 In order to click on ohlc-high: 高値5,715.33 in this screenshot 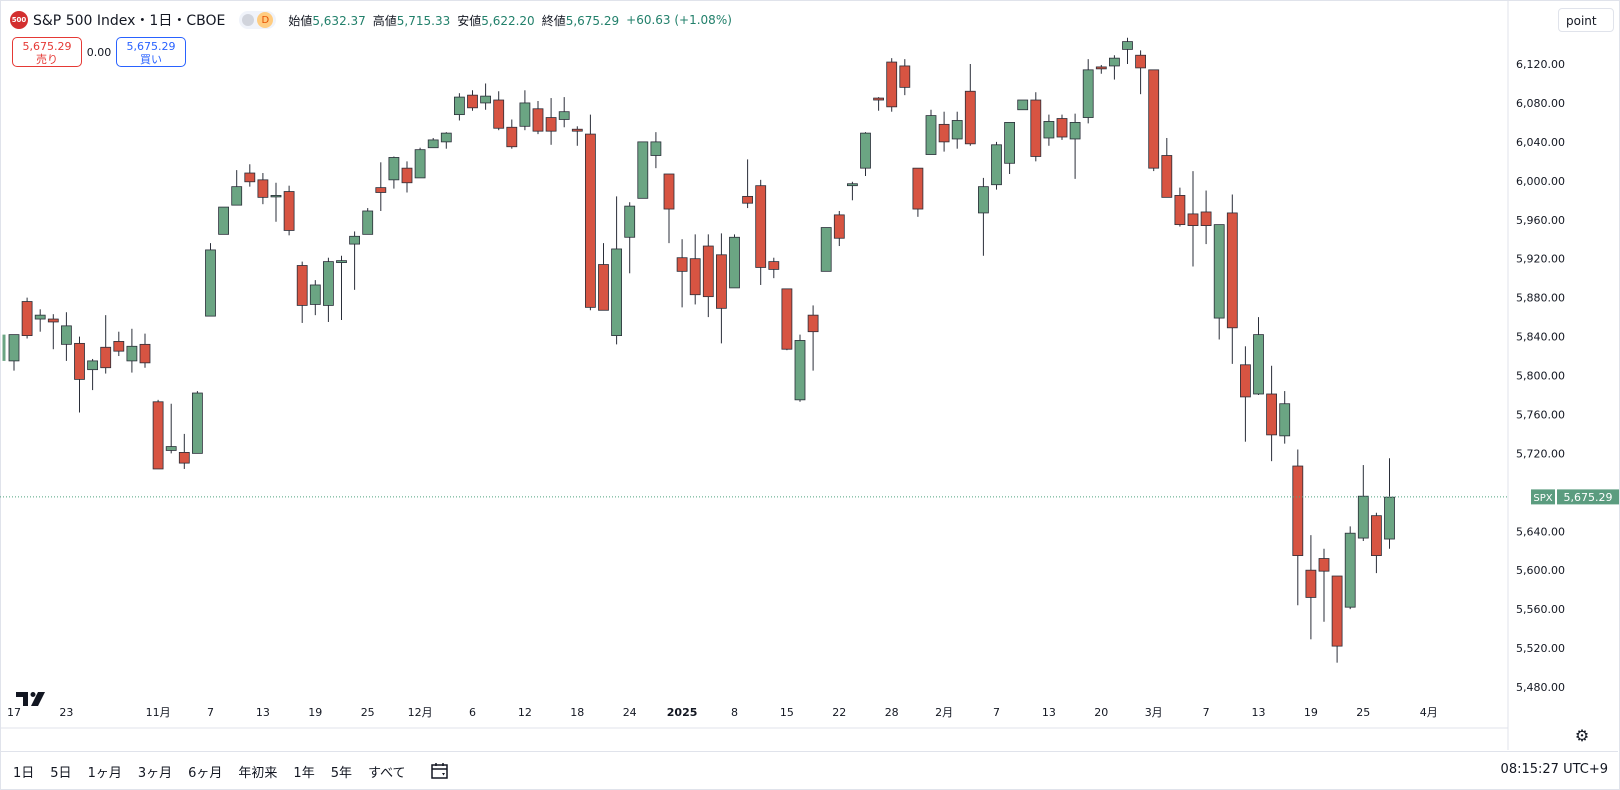, I will do `click(411, 20)`.